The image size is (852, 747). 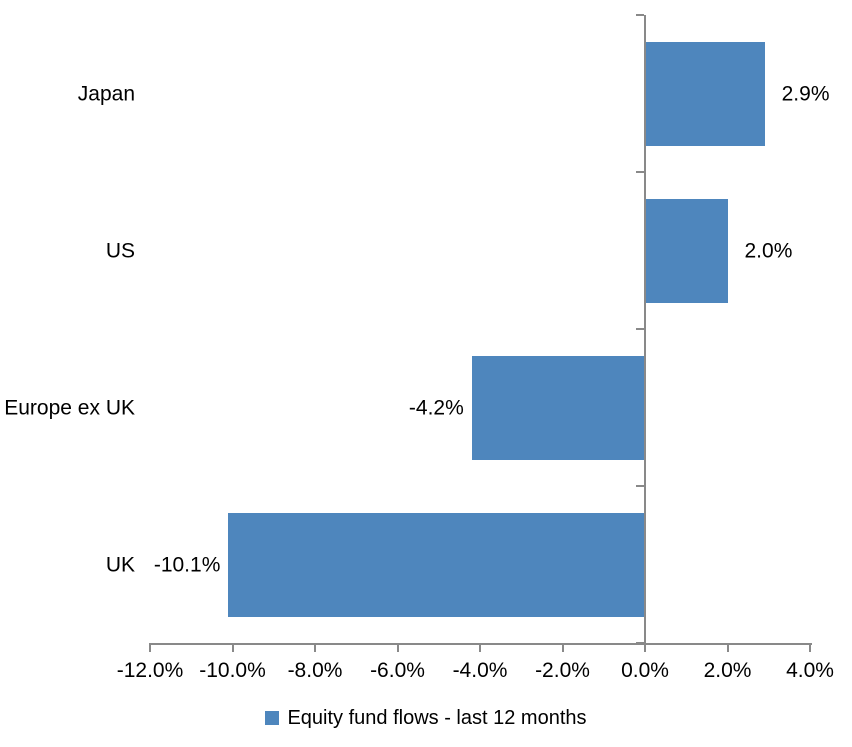 What do you see at coordinates (727, 670) in the screenshot?
I see `x-axis-tick-label: 2.0%` at bounding box center [727, 670].